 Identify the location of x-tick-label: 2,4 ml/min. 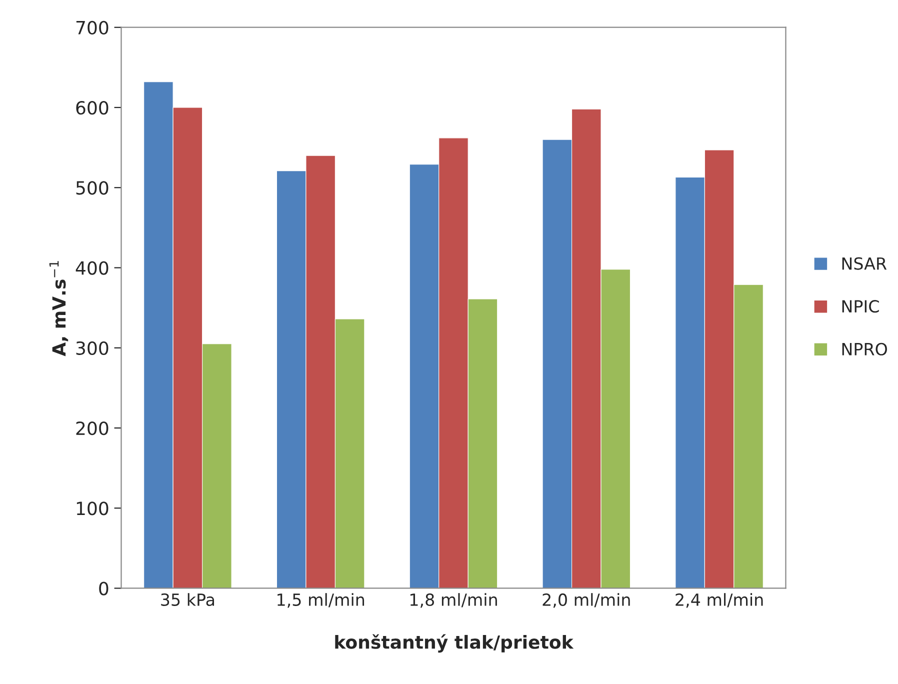
(719, 600).